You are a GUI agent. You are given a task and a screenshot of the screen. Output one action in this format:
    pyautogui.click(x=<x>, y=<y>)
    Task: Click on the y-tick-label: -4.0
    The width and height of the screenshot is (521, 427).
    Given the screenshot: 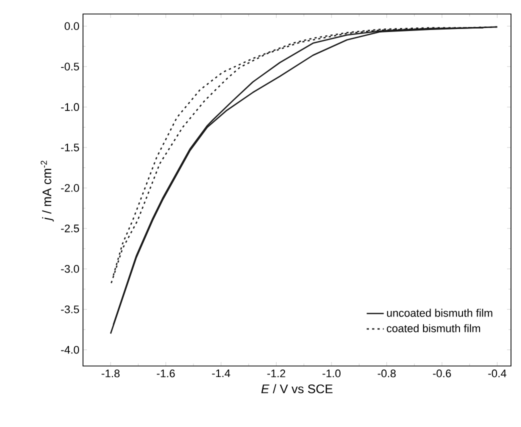 What is the action you would take?
    pyautogui.click(x=70, y=350)
    